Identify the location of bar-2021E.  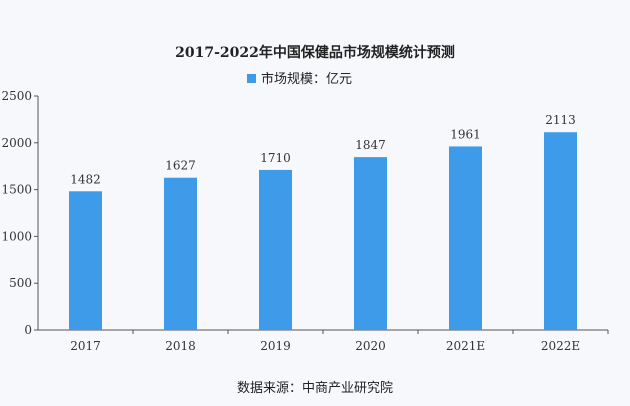
(465, 238).